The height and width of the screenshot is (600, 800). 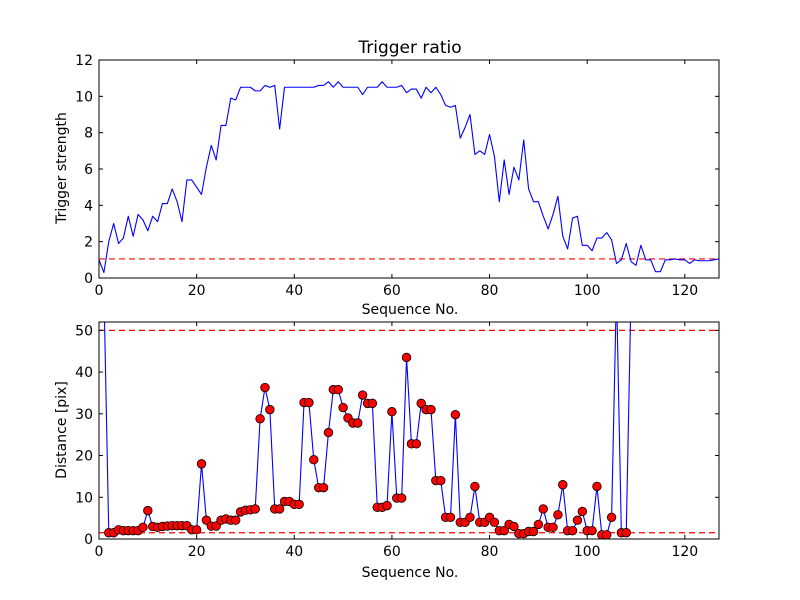 I want to click on y-axis-label: Trigger strength, so click(x=62, y=168).